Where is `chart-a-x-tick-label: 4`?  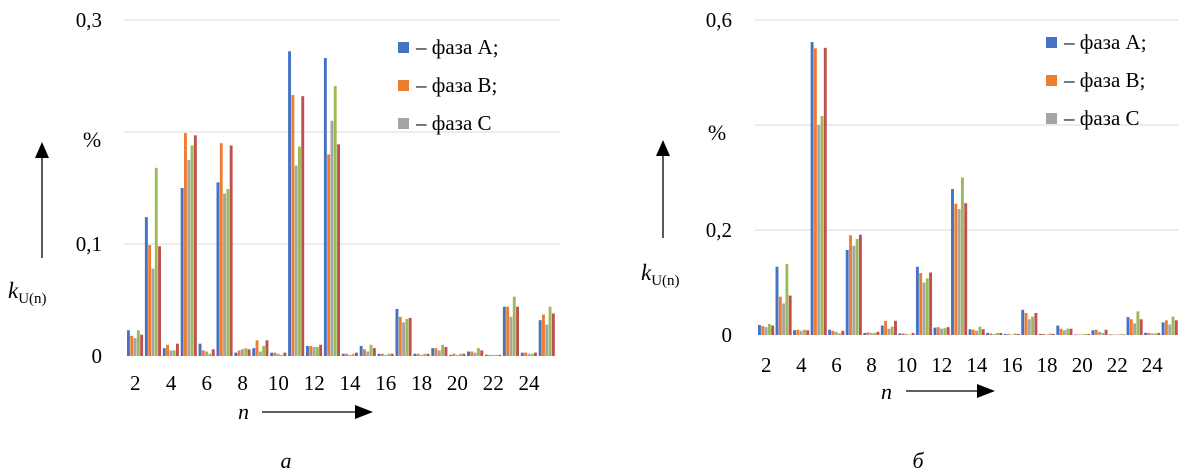
chart-a-x-tick-label: 4 is located at coordinates (171, 383).